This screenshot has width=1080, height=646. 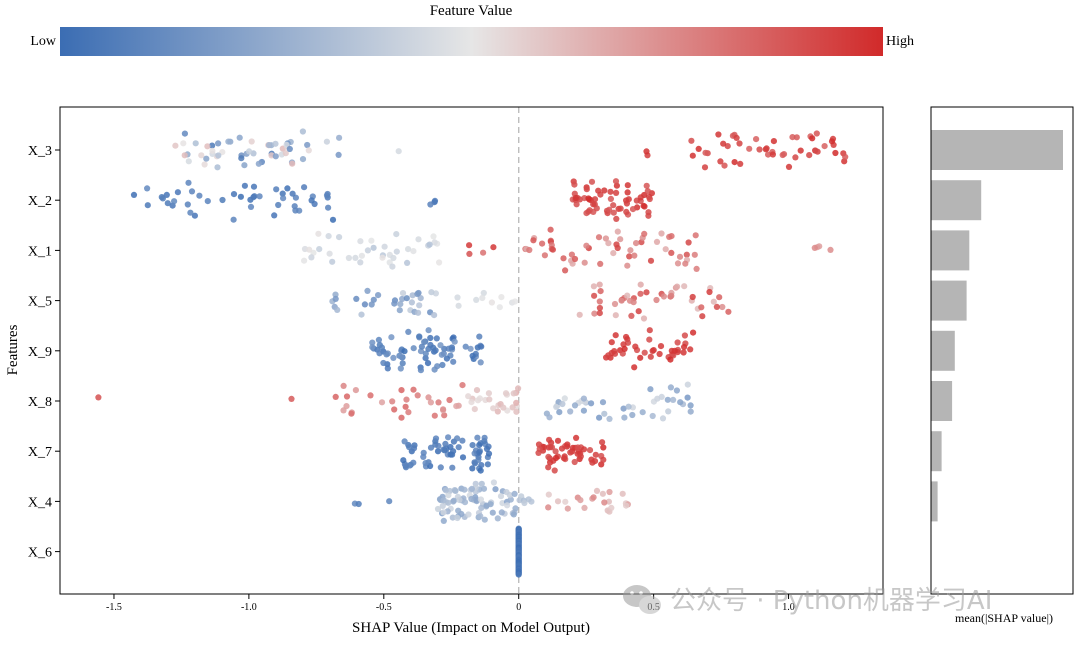 I want to click on importance-frame, so click(x=1002, y=350).